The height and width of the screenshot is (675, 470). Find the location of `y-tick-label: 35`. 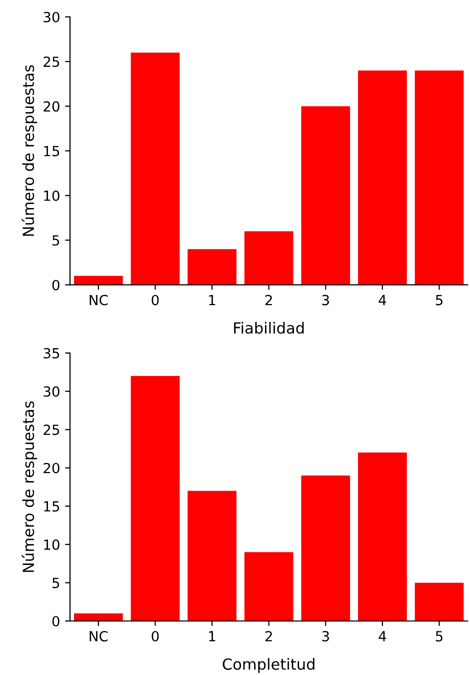

y-tick-label: 35 is located at coordinates (52, 353).